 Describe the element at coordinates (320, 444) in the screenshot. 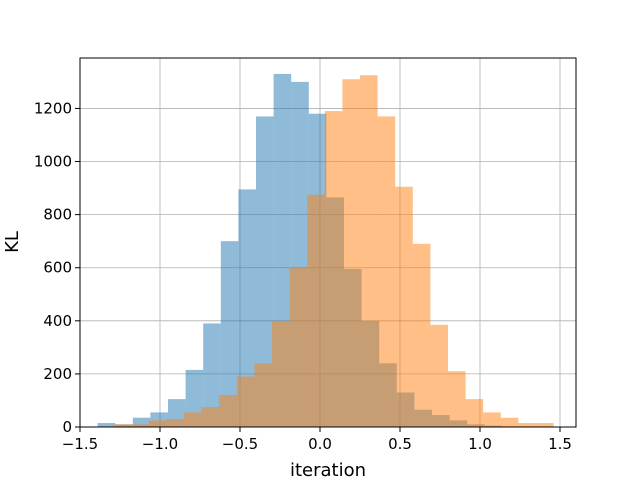

I see `x-tick-label: 0.0` at that location.